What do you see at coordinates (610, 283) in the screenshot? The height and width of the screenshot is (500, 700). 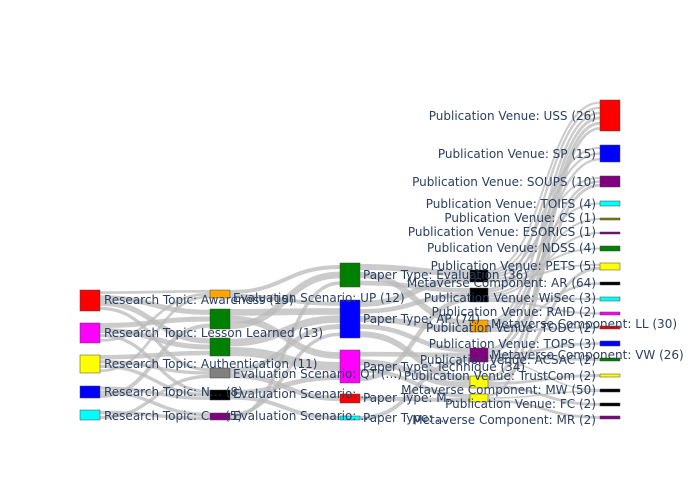 I see `sankey-node-pv-ar` at bounding box center [610, 283].